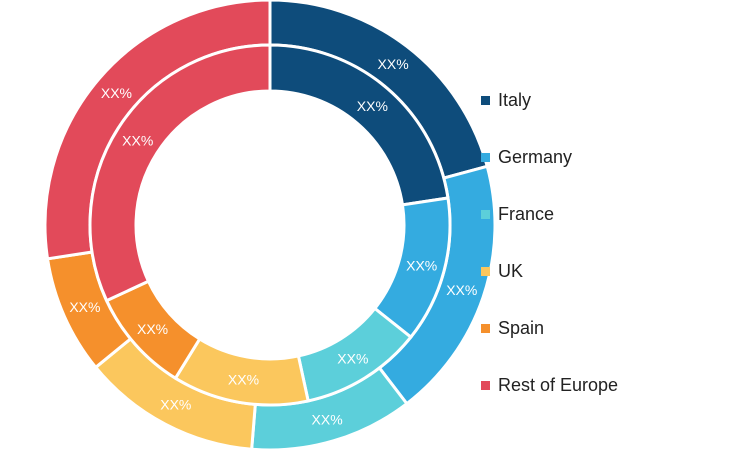 The width and height of the screenshot is (751, 451). What do you see at coordinates (175, 404) in the screenshot?
I see `outer-label-uk: XX%` at bounding box center [175, 404].